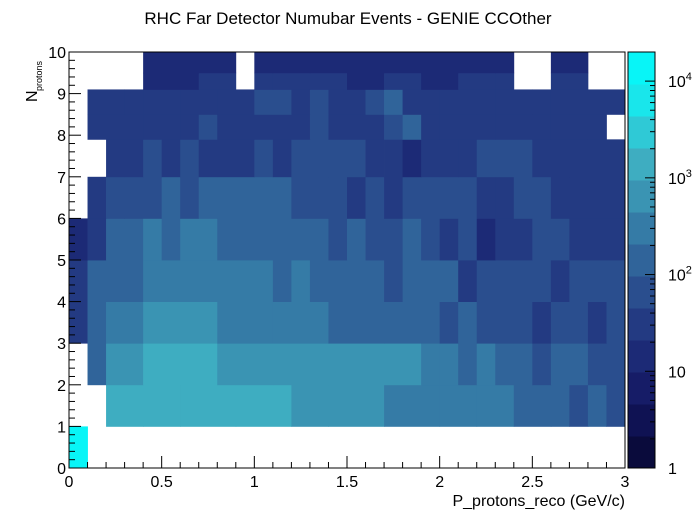 This screenshot has width=696, height=522. I want to click on y-tick-label: 1, so click(61, 427).